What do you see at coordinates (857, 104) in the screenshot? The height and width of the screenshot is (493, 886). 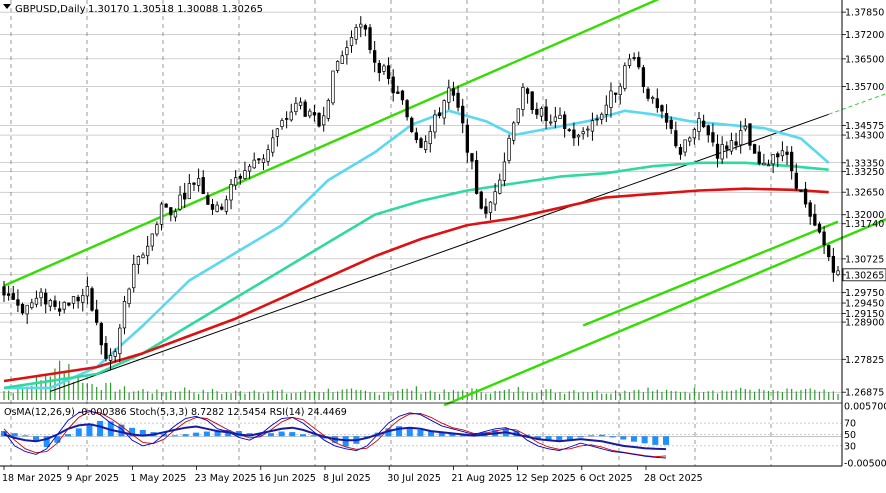 I see `trend-line` at bounding box center [857, 104].